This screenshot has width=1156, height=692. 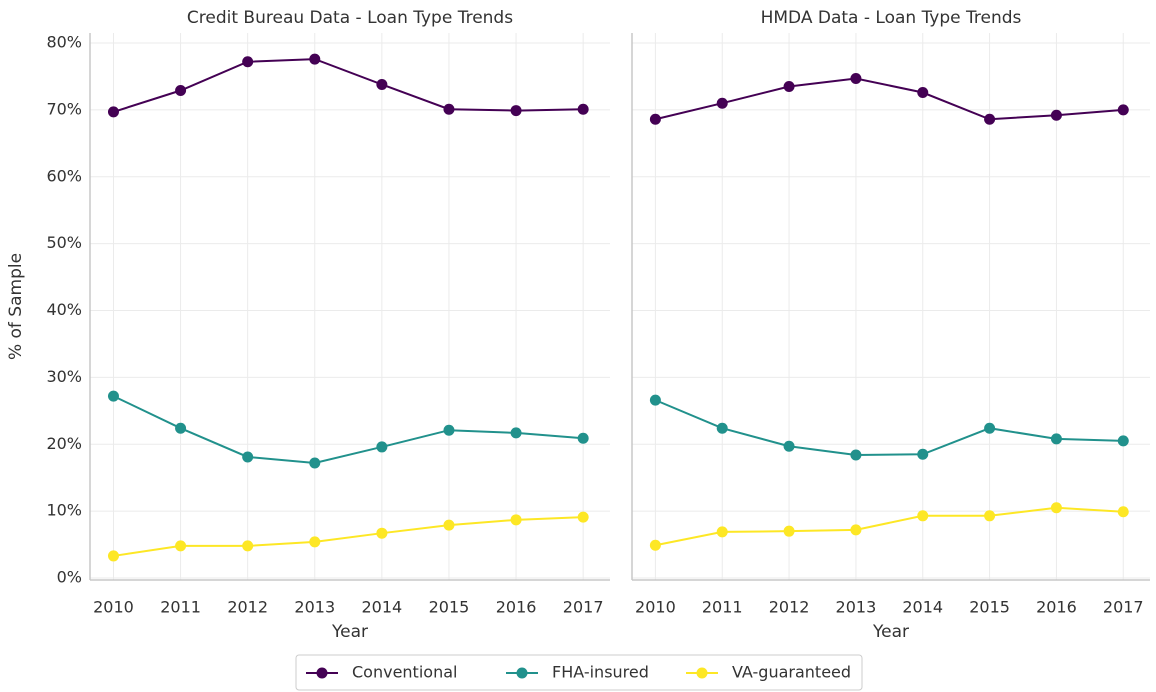 I want to click on y-axis-label: % of Sample, so click(x=16, y=306).